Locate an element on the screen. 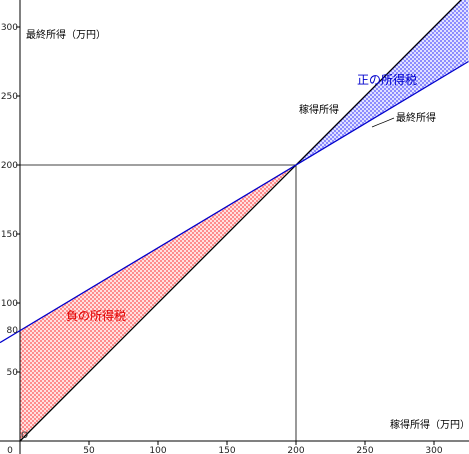 This screenshot has height=454, width=469. x-tick-label: 200 is located at coordinates (295, 450).